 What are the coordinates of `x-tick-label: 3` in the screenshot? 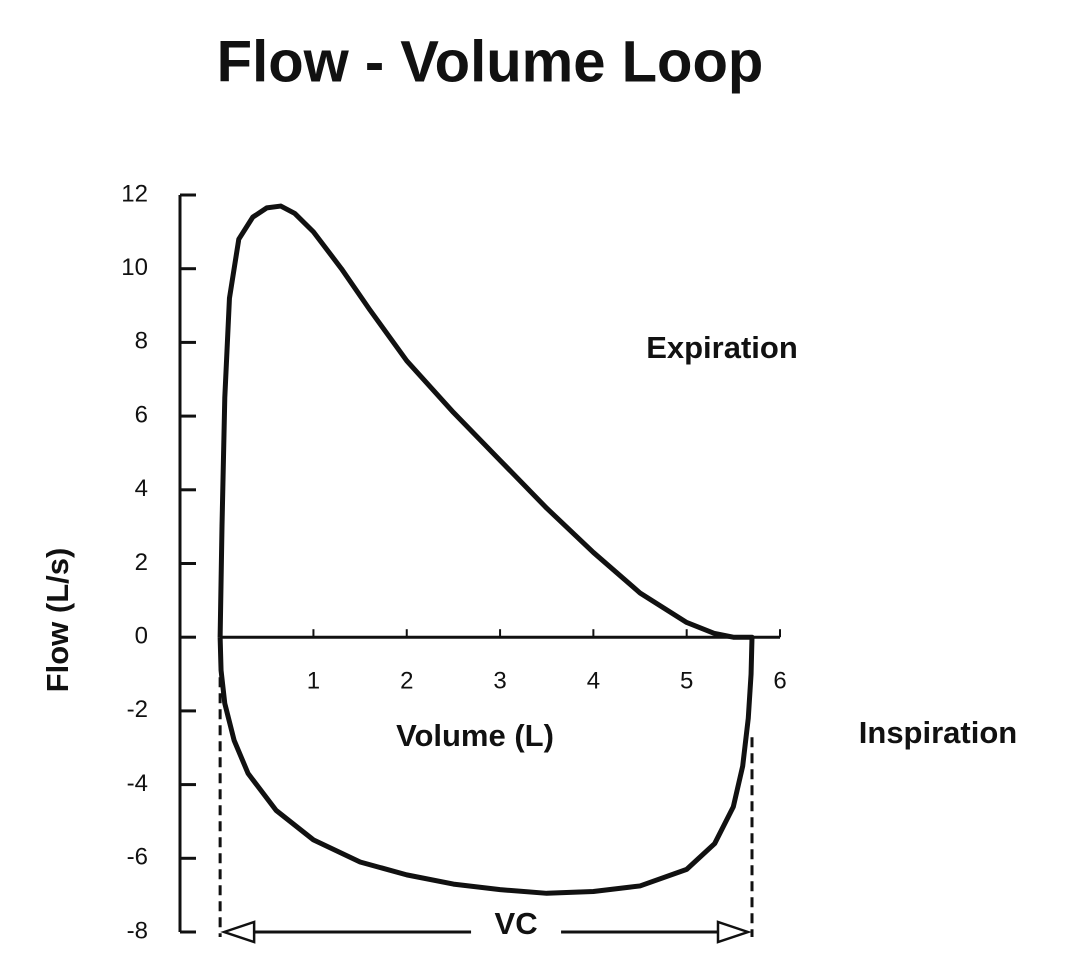 It's located at (499, 681).